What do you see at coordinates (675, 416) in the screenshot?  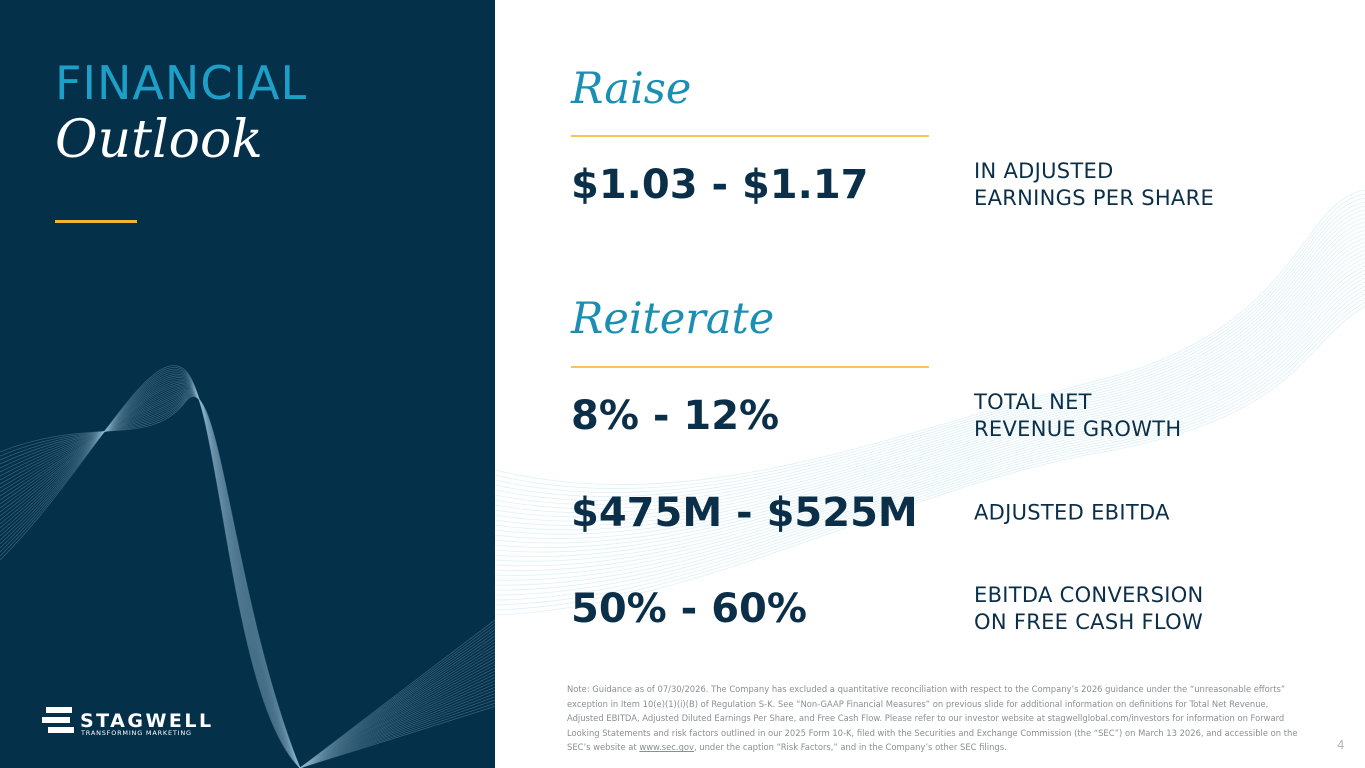 I see `figure: 8% - 12%` at bounding box center [675, 416].